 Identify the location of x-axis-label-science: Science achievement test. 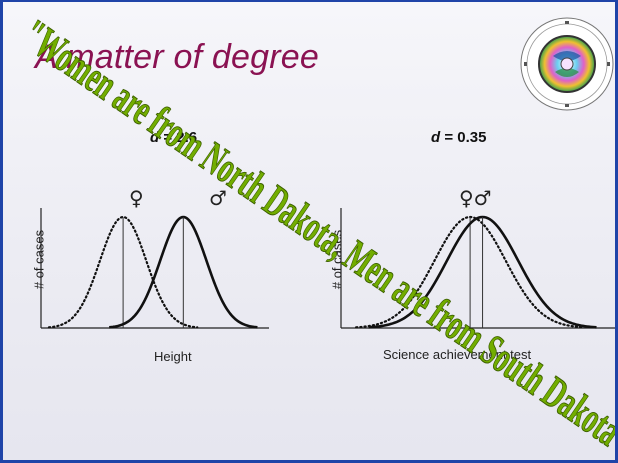
(457, 354).